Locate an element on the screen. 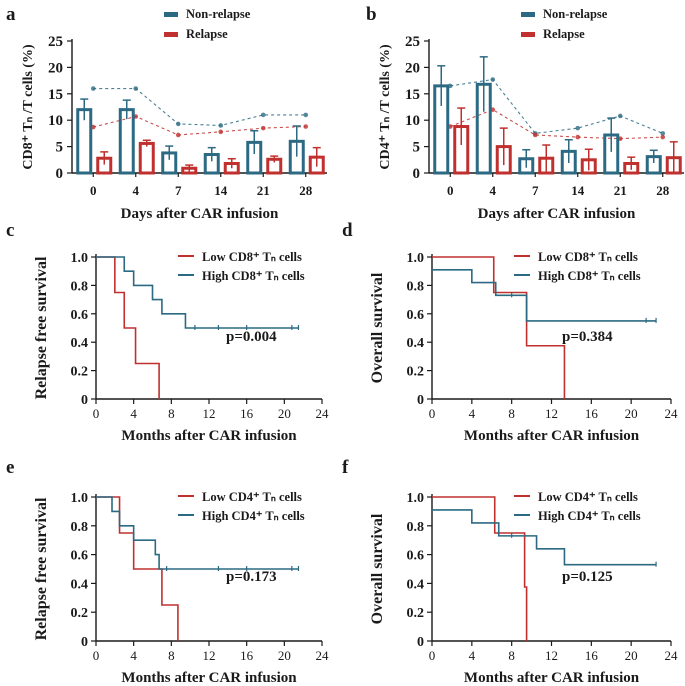 This screenshot has height=686, width=685. panel-label: c is located at coordinates (10, 230).